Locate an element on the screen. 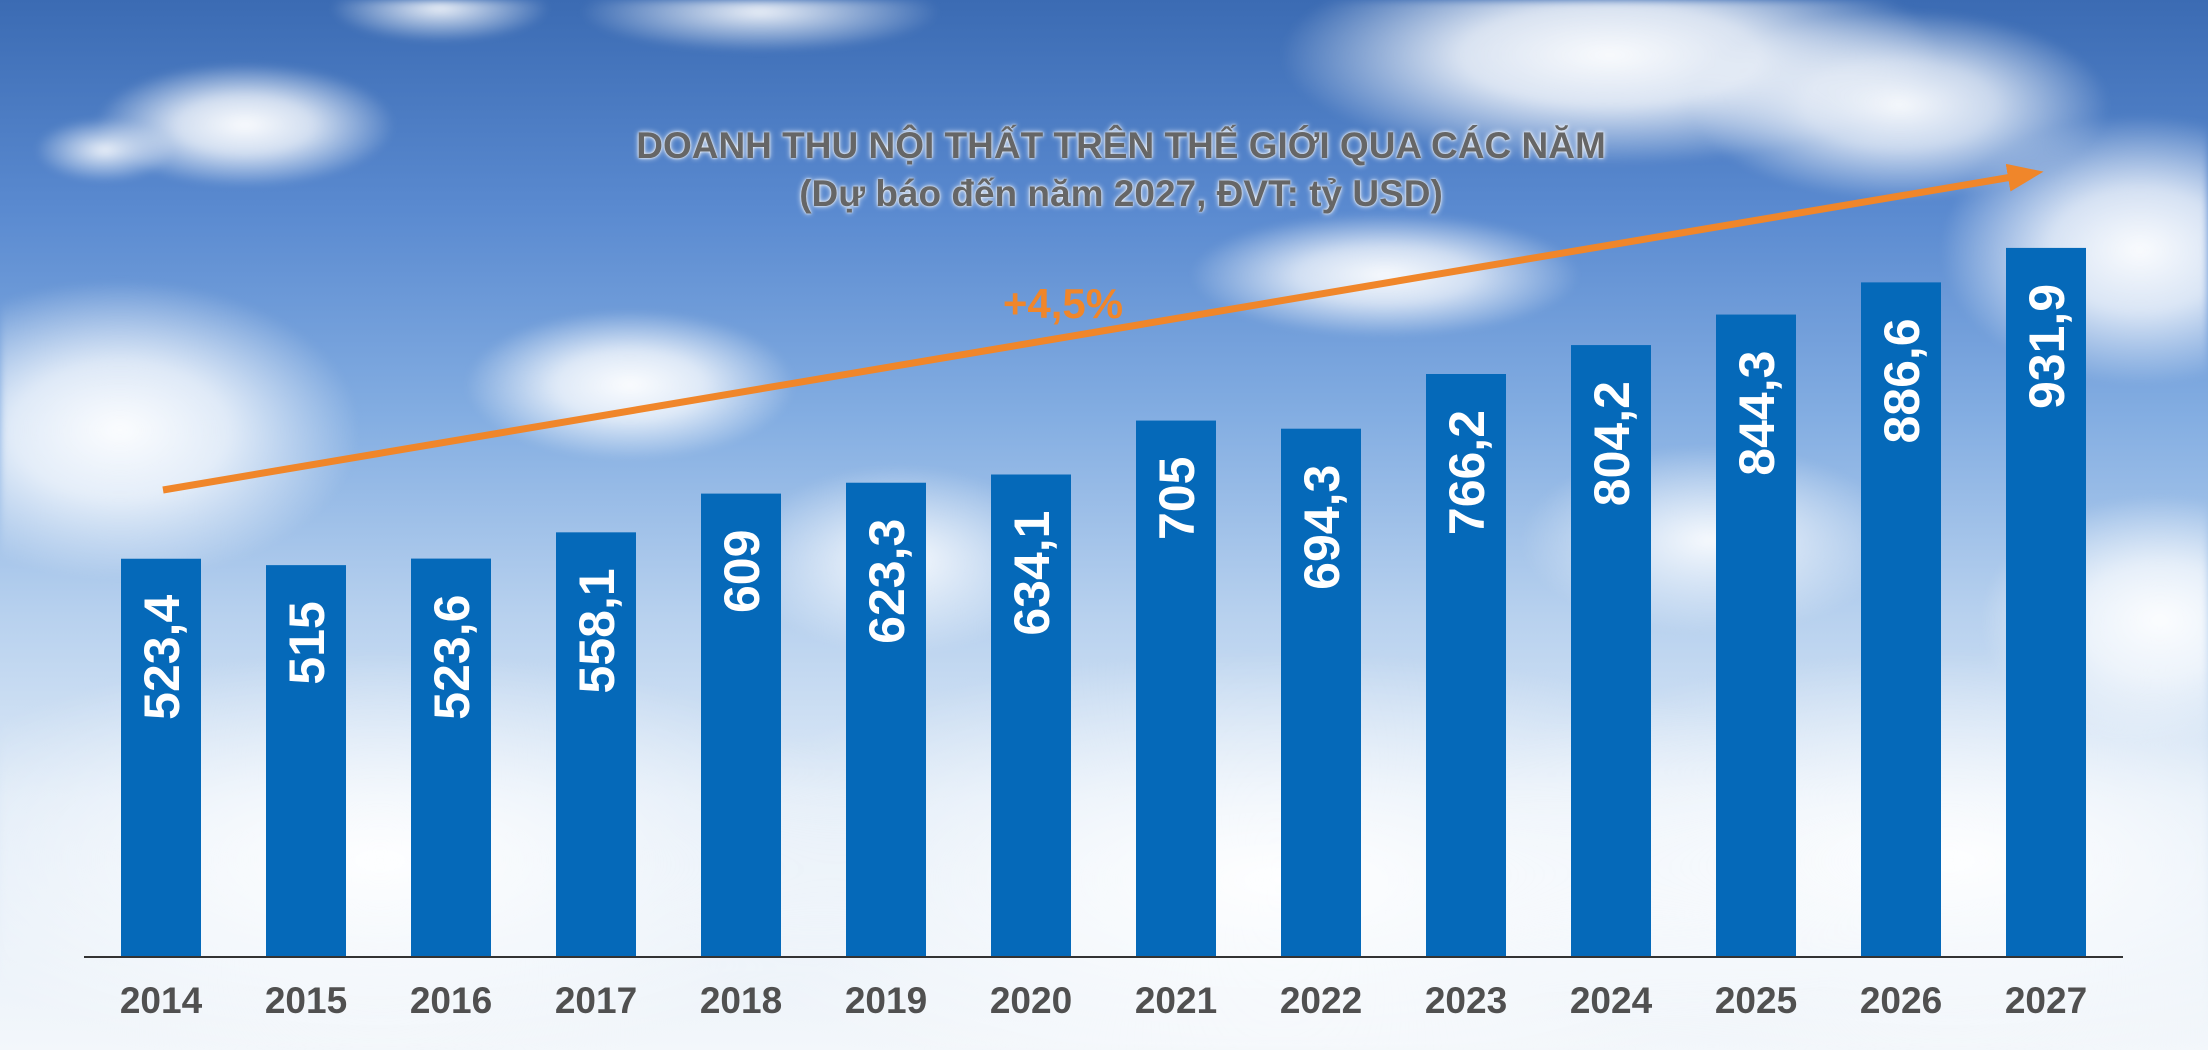  value-label-2014: 523,4 is located at coordinates (162, 657).